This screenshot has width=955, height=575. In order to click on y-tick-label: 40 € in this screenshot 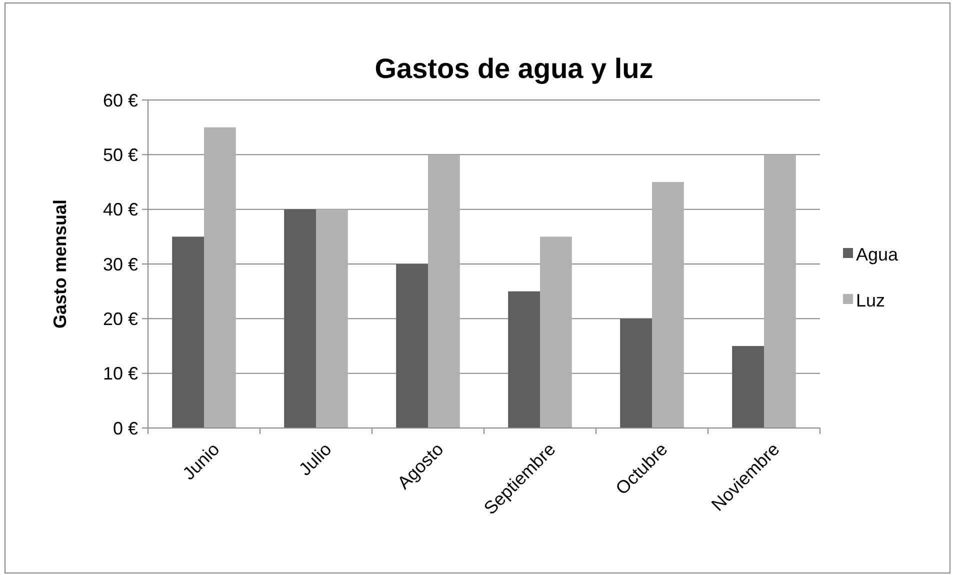, I will do `click(120, 210)`.